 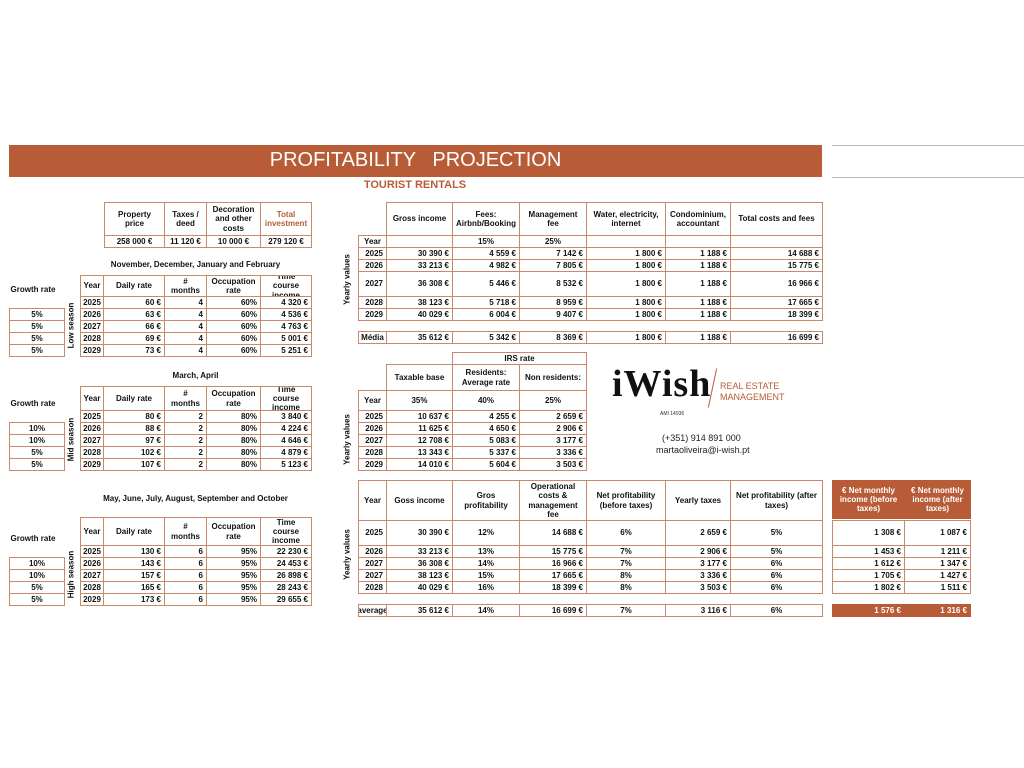 I want to click on cell: 1 308 €, so click(x=868, y=533).